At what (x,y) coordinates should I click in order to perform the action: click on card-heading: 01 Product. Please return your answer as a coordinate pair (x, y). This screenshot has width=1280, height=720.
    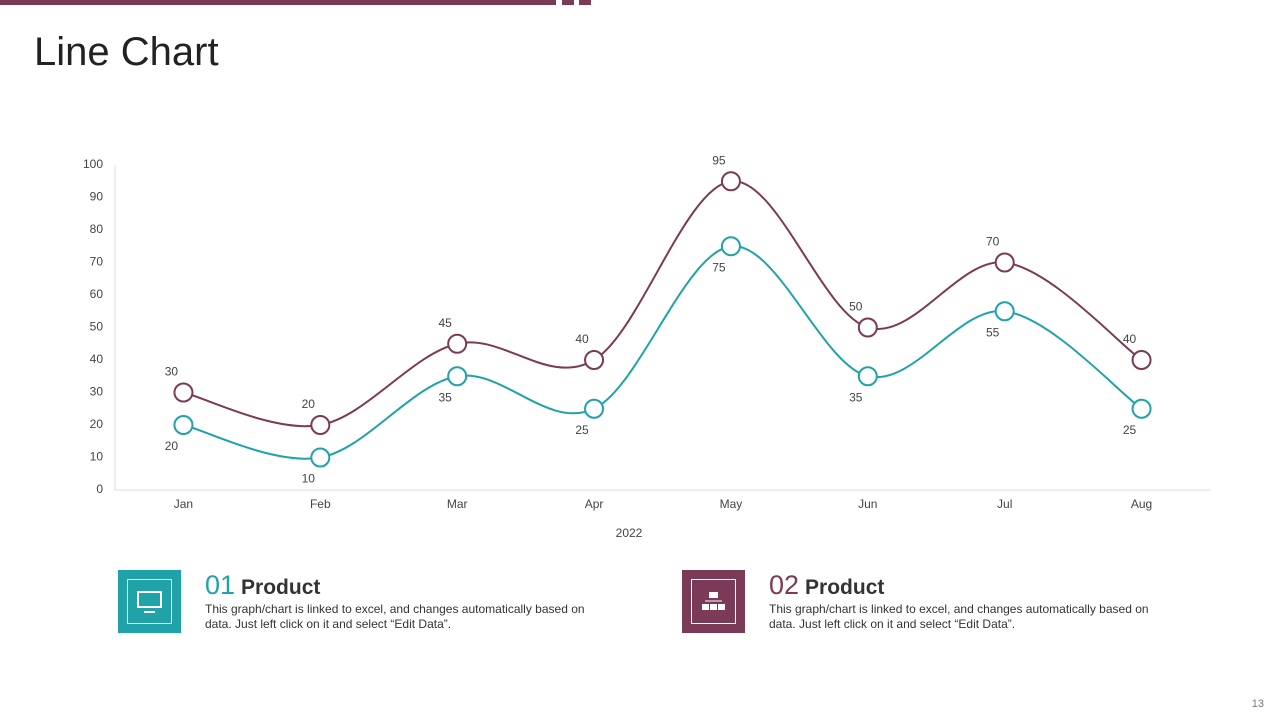
    Looking at the image, I should click on (262, 585).